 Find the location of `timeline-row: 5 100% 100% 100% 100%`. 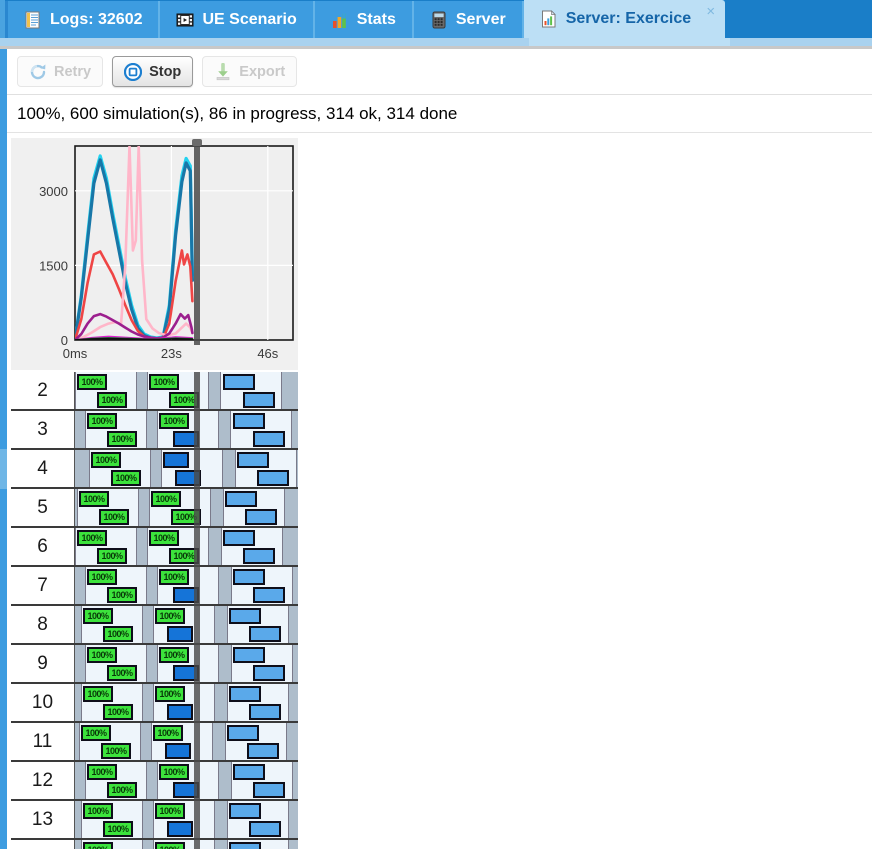

timeline-row: 5 100% 100% 100% 100% is located at coordinates (154, 508).